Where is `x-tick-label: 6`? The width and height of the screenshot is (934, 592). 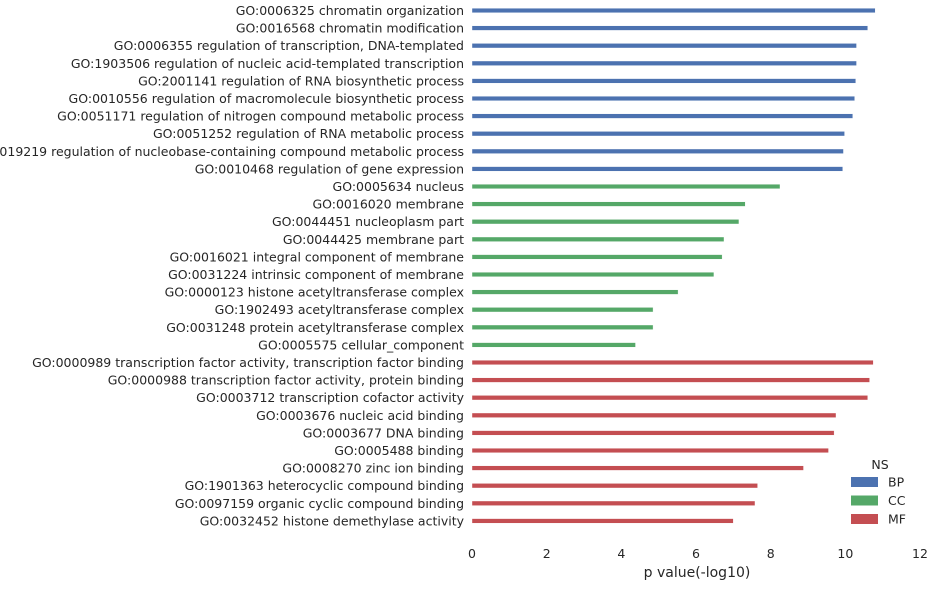 x-tick-label: 6 is located at coordinates (696, 553).